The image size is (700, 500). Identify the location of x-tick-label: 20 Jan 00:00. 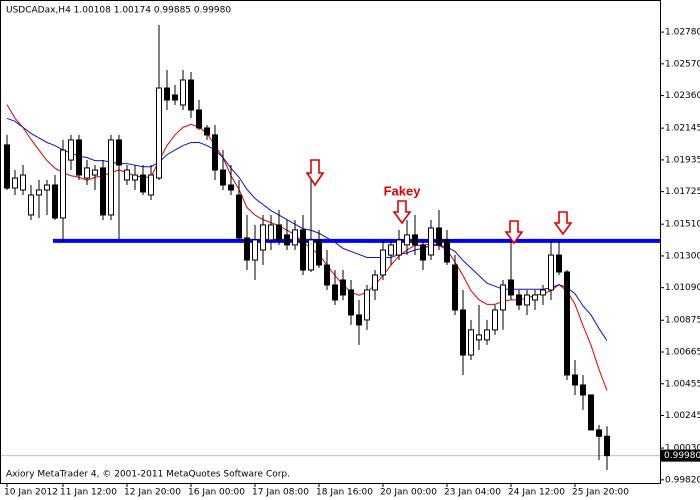
(408, 493).